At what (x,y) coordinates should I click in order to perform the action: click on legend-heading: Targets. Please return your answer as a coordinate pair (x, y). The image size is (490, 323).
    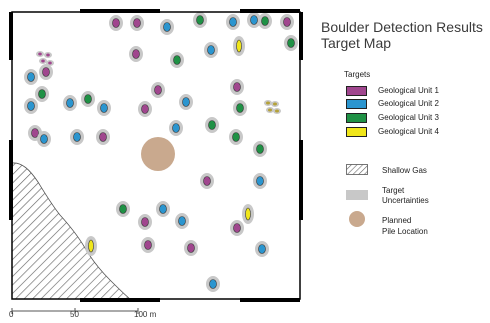
    Looking at the image, I should click on (357, 74).